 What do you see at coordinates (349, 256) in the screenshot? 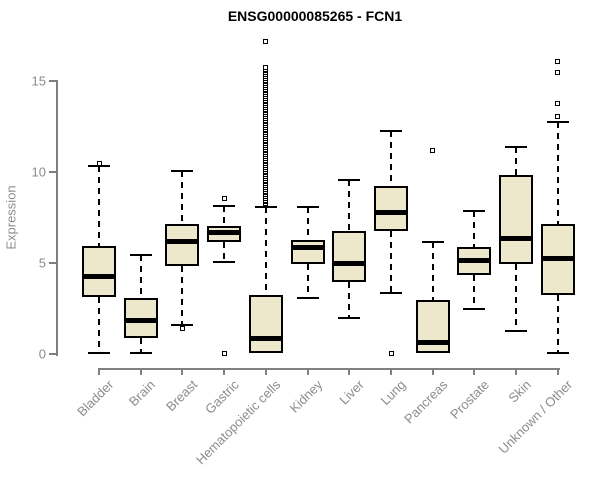
I see `box-liver` at bounding box center [349, 256].